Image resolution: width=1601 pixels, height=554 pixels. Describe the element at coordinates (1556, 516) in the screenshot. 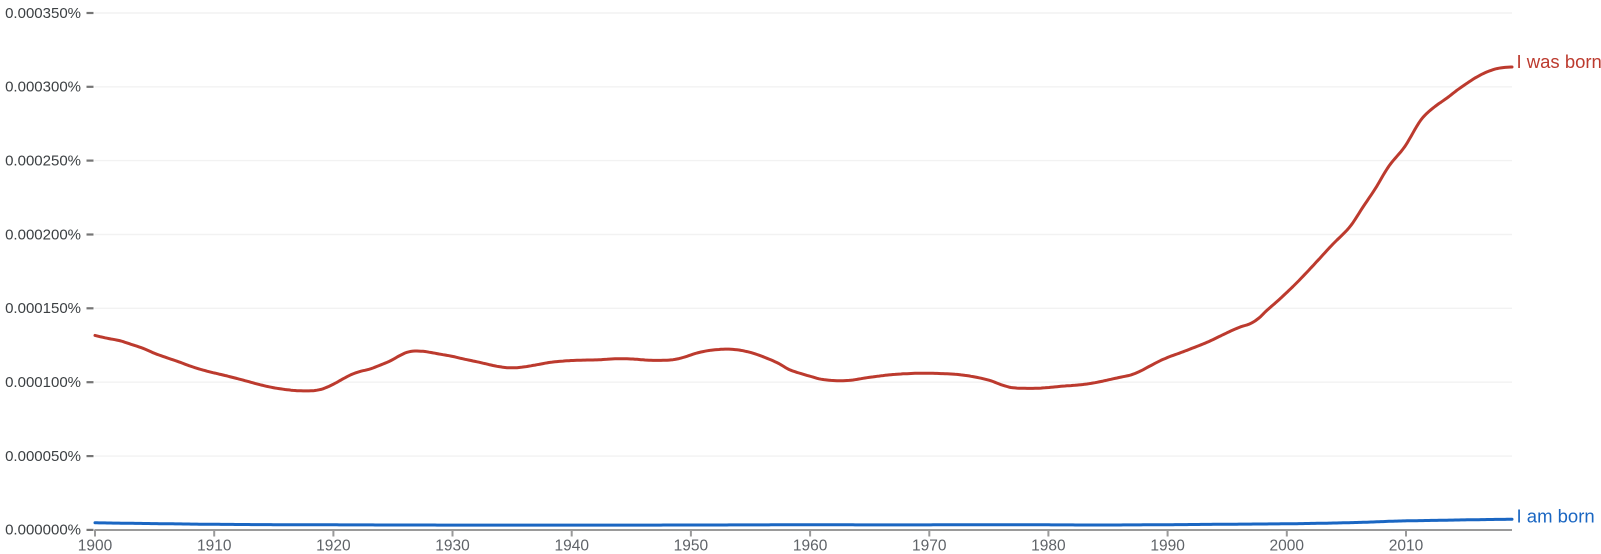

I see `svg-text: I am born` at that location.